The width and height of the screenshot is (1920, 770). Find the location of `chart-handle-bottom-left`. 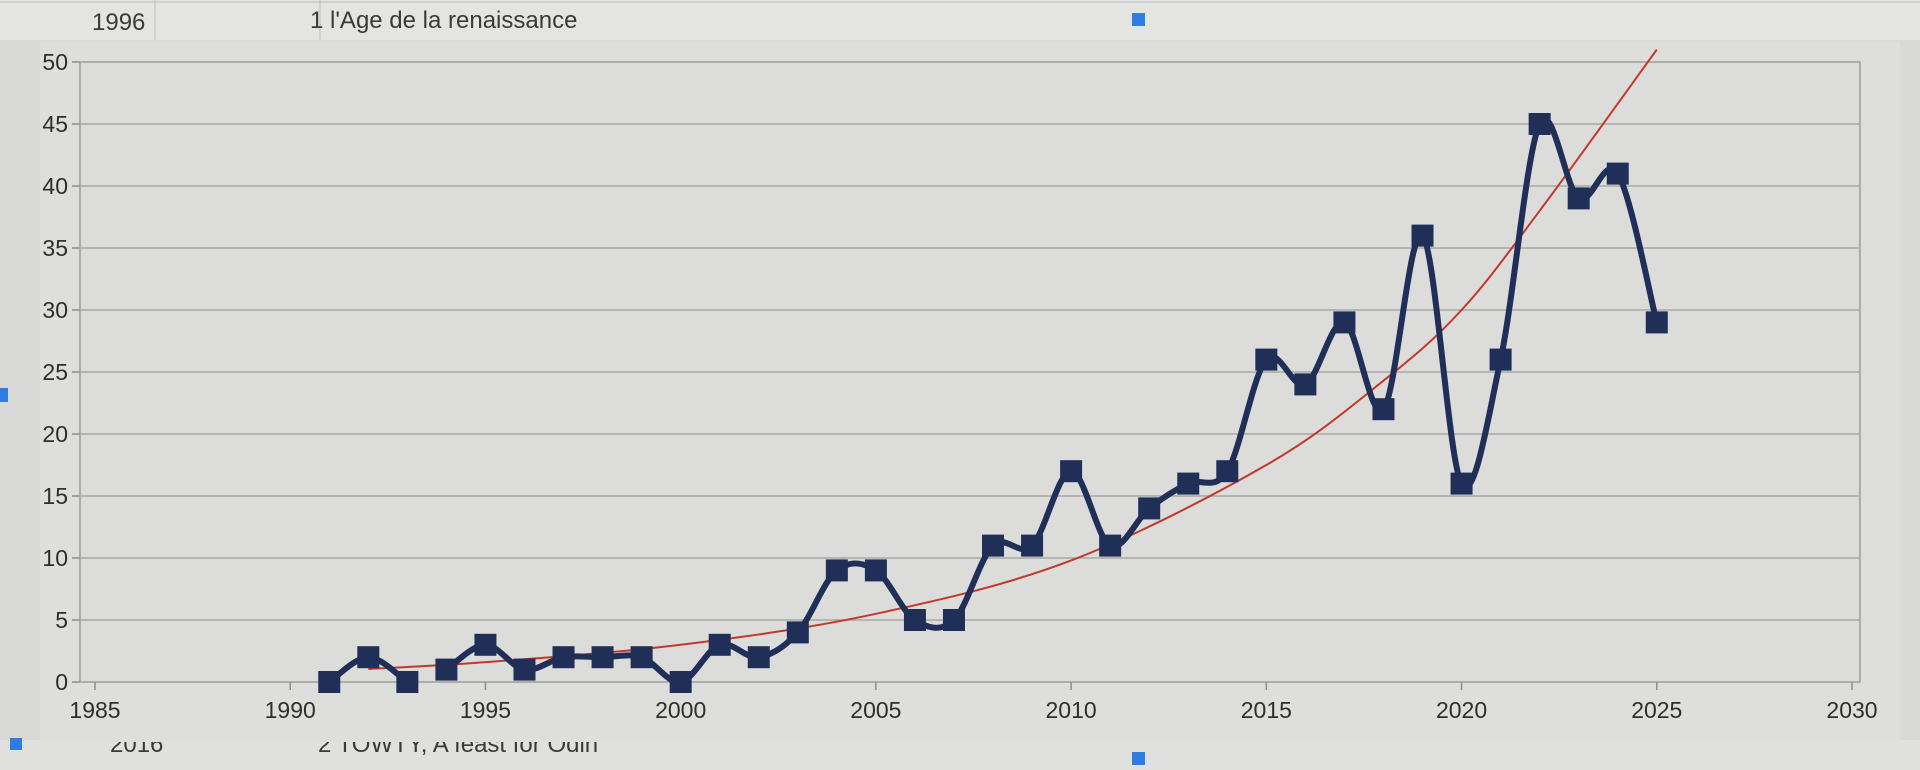

chart-handle-bottom-left is located at coordinates (16, 744).